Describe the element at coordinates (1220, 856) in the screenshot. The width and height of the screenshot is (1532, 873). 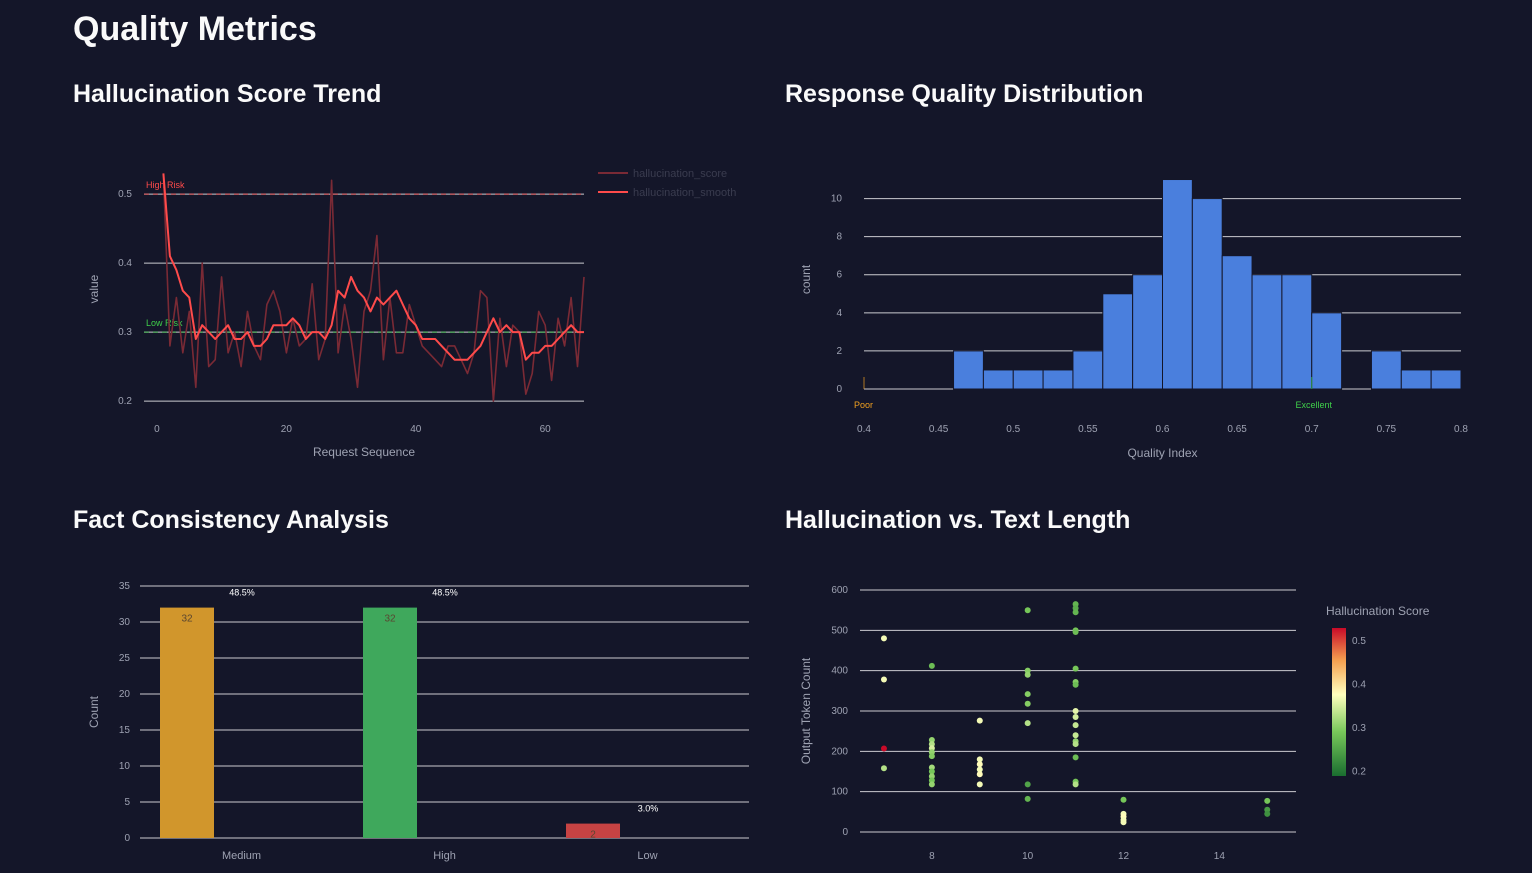
I see `x-tick-label: 14` at that location.